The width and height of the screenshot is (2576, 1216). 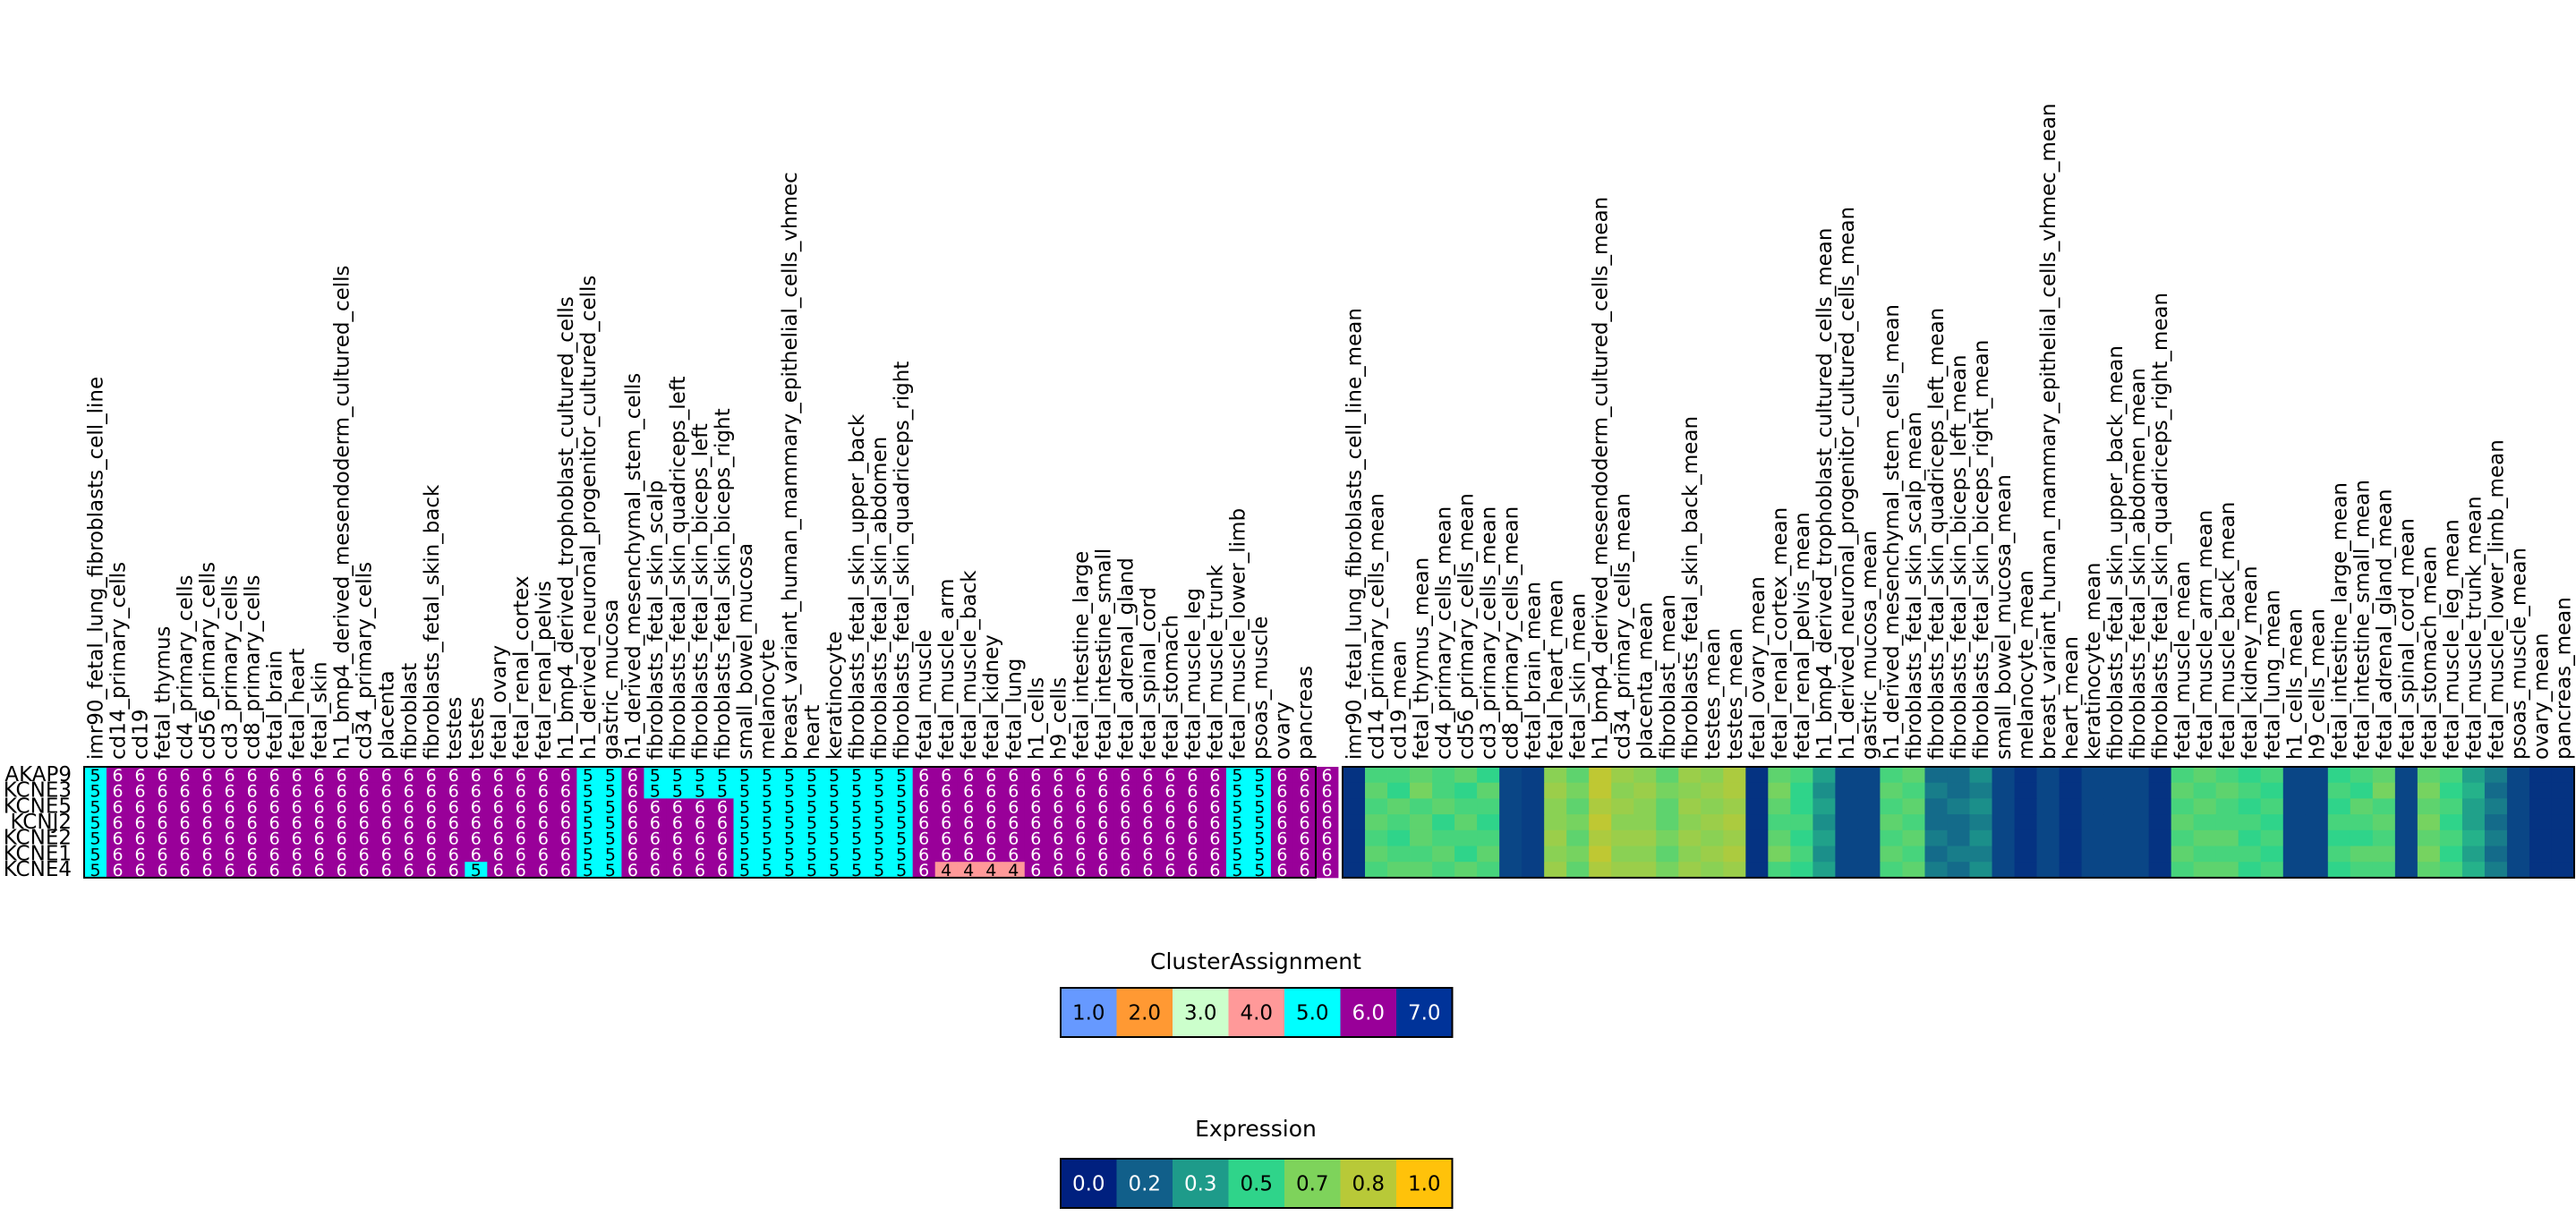 I want to click on legend-label: 0.3, so click(x=1200, y=1184).